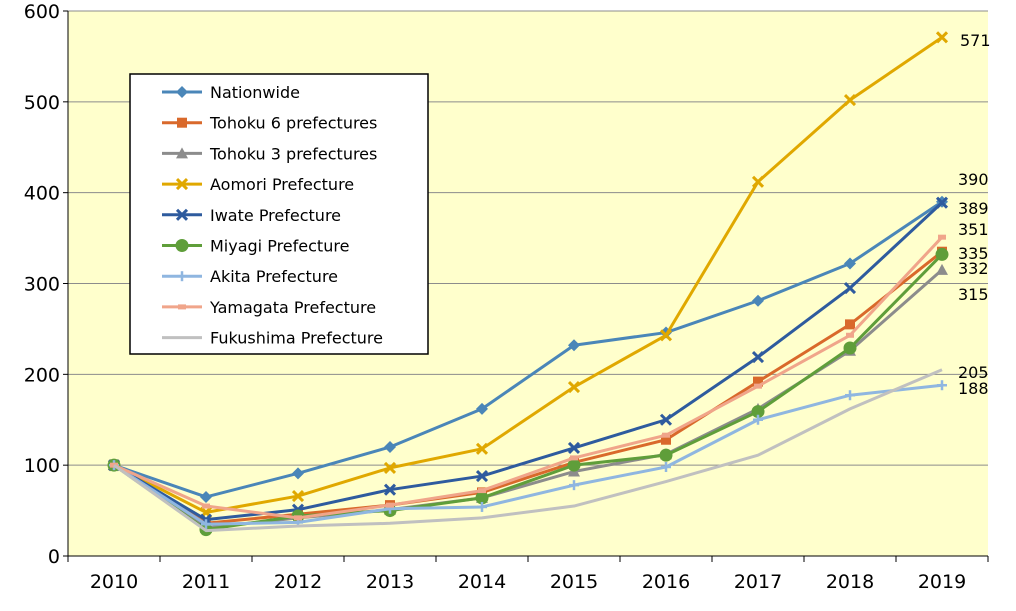 The height and width of the screenshot is (611, 1016). What do you see at coordinates (973, 388) in the screenshot?
I see `end-value-label: 188` at bounding box center [973, 388].